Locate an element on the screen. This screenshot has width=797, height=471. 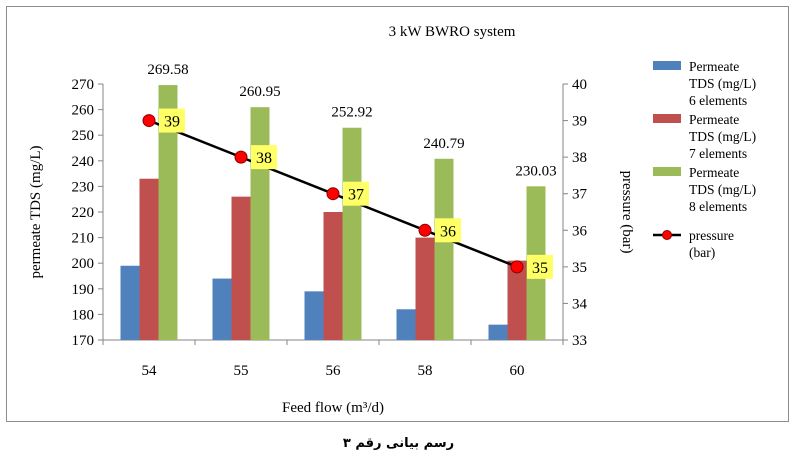
pressure-data-label: 39 is located at coordinates (172, 122).